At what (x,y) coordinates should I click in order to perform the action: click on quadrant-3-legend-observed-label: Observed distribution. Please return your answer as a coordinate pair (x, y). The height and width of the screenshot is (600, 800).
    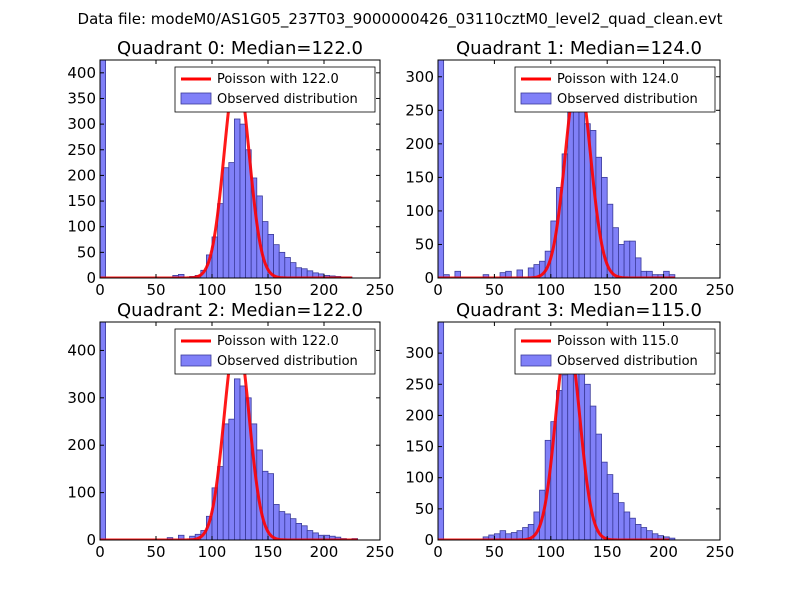
    Looking at the image, I should click on (627, 361).